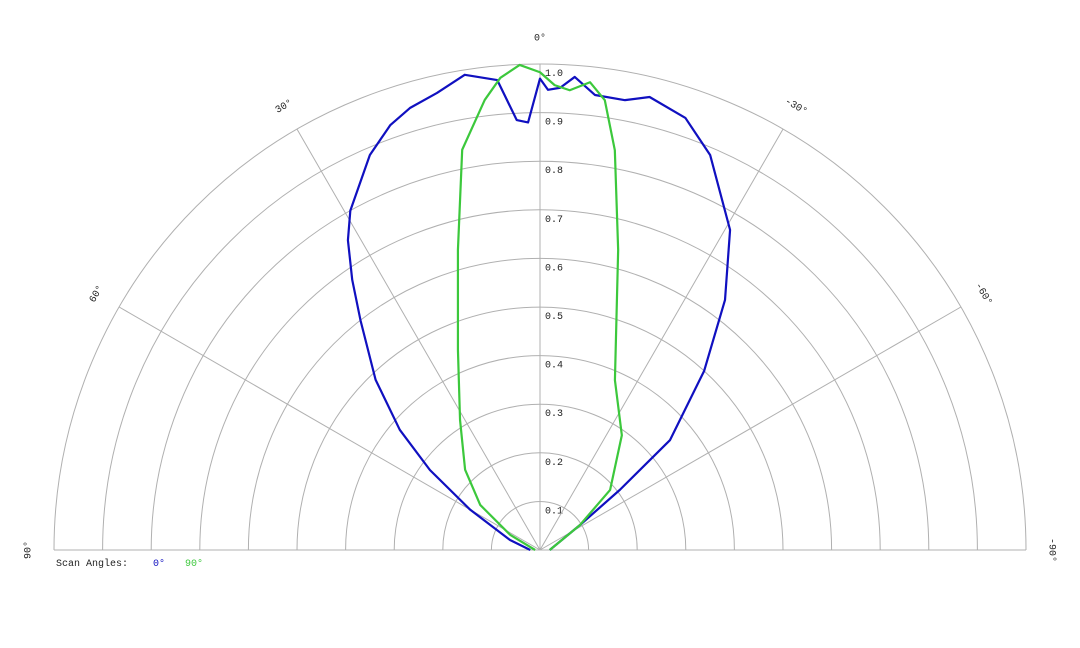 The height and width of the screenshot is (648, 1080). What do you see at coordinates (554, 511) in the screenshot?
I see `r-tick-label: 0.1` at bounding box center [554, 511].